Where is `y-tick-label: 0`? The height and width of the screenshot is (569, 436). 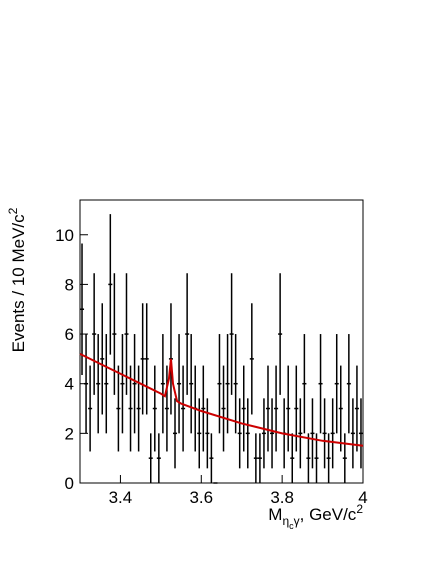
y-tick-label: 0 is located at coordinates (69, 483).